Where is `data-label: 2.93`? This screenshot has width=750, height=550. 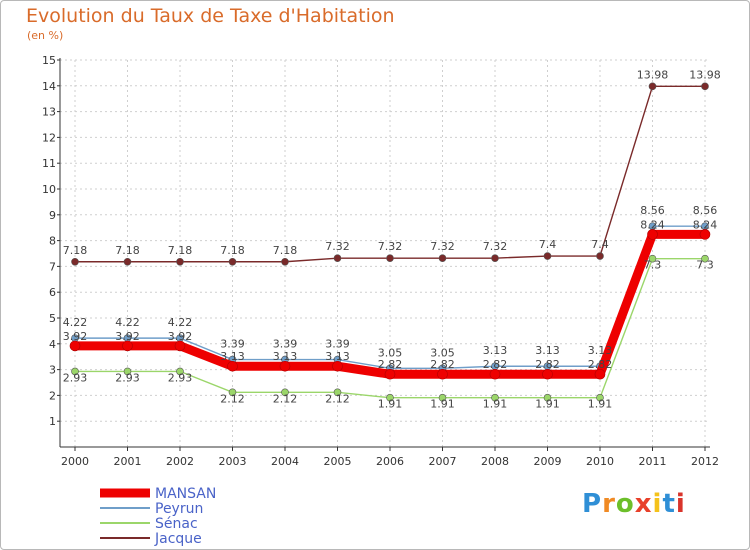 data-label: 2.93 is located at coordinates (127, 377).